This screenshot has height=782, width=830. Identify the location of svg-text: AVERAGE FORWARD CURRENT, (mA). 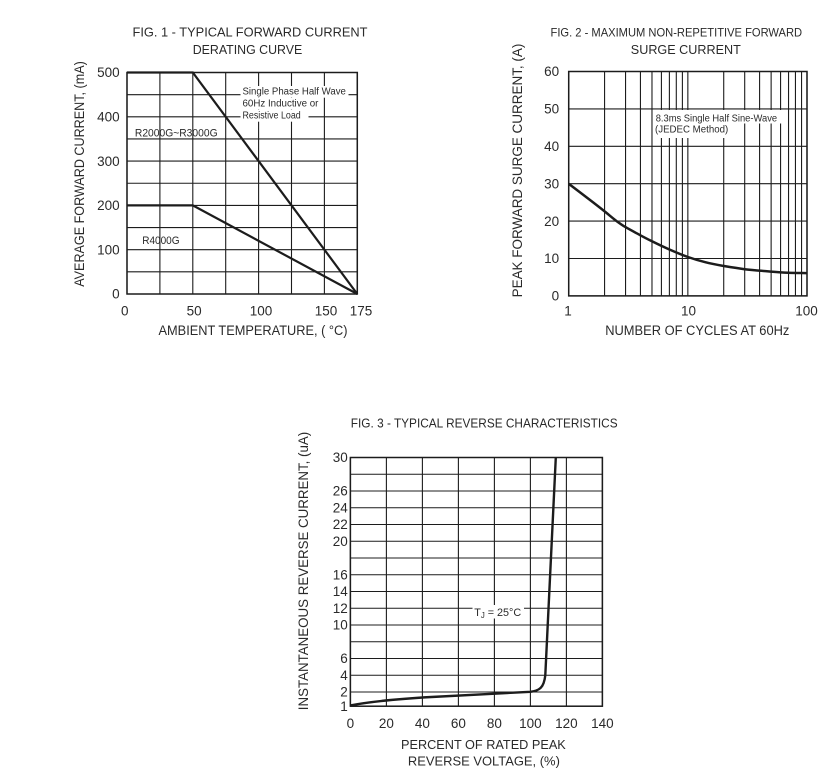
(79, 174).